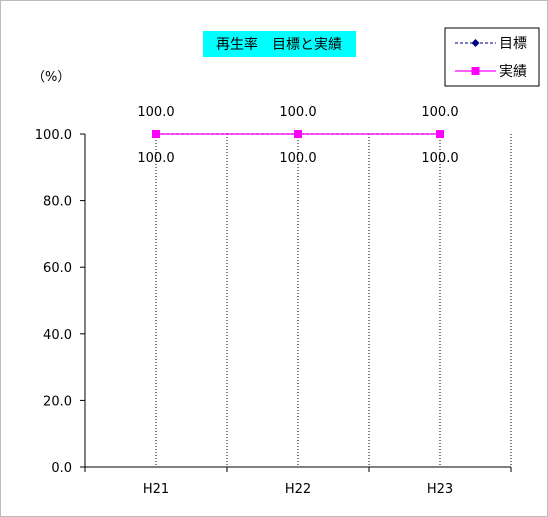 This screenshot has height=517, width=548. Describe the element at coordinates (57, 202) in the screenshot. I see `y-tick-label: 80.0` at that location.